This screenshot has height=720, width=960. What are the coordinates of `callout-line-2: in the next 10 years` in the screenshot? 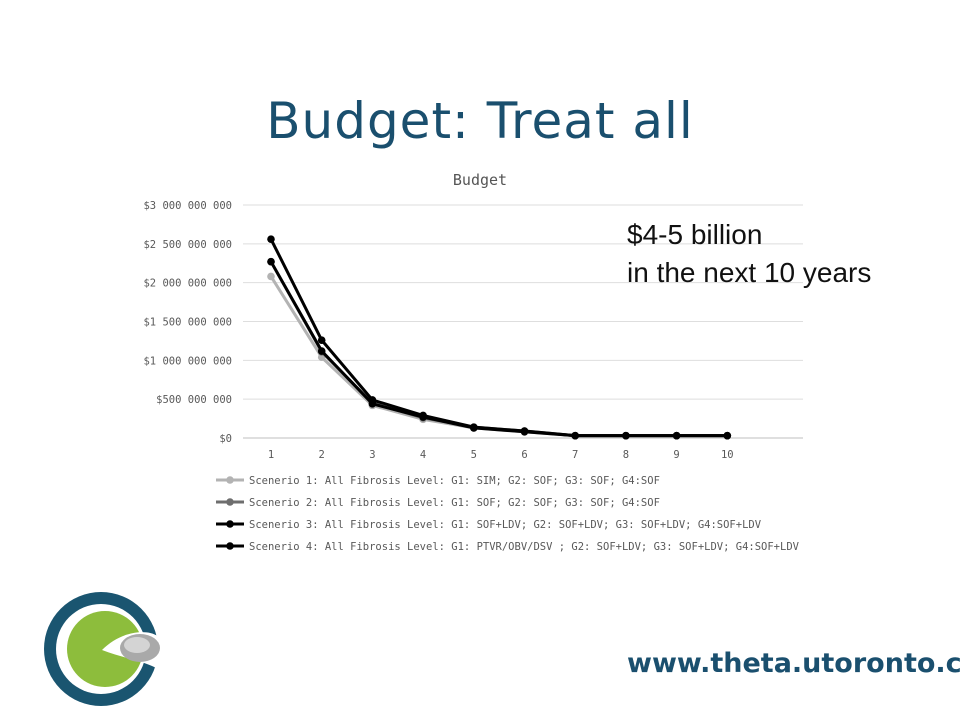 It's located at (749, 272).